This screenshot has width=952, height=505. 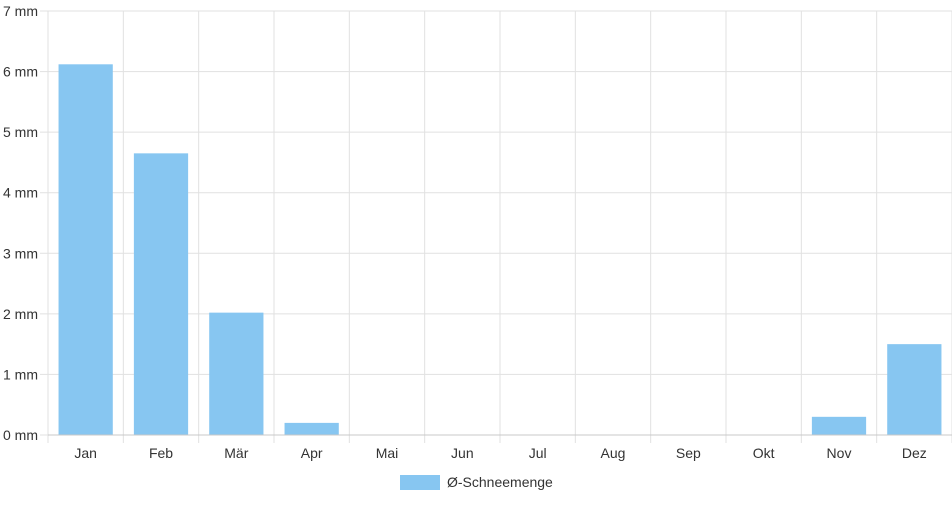 What do you see at coordinates (914, 389) in the screenshot?
I see `bar-dez` at bounding box center [914, 389].